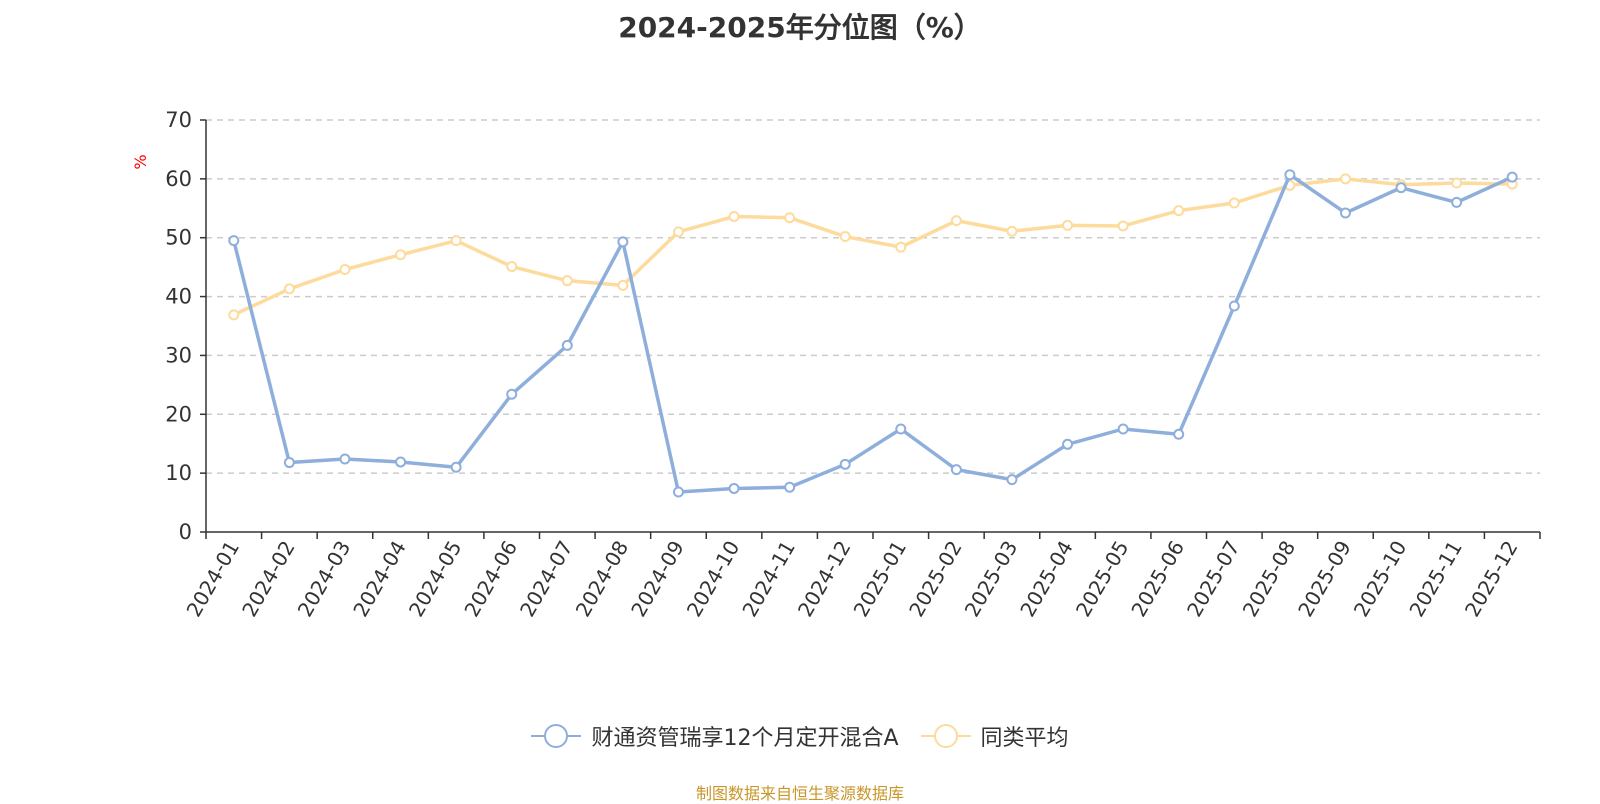  What do you see at coordinates (824, 579) in the screenshot?
I see `x-tick-label: 2024-12` at bounding box center [824, 579].